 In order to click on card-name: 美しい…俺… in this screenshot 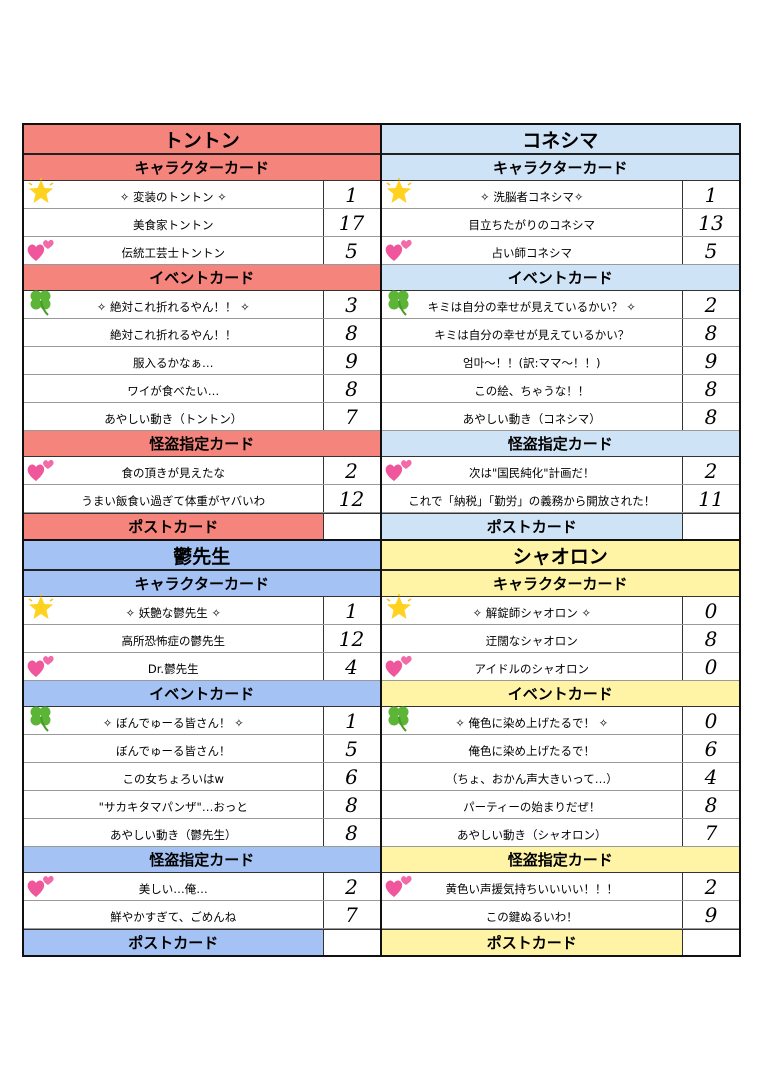, I will do `click(173, 888)`.